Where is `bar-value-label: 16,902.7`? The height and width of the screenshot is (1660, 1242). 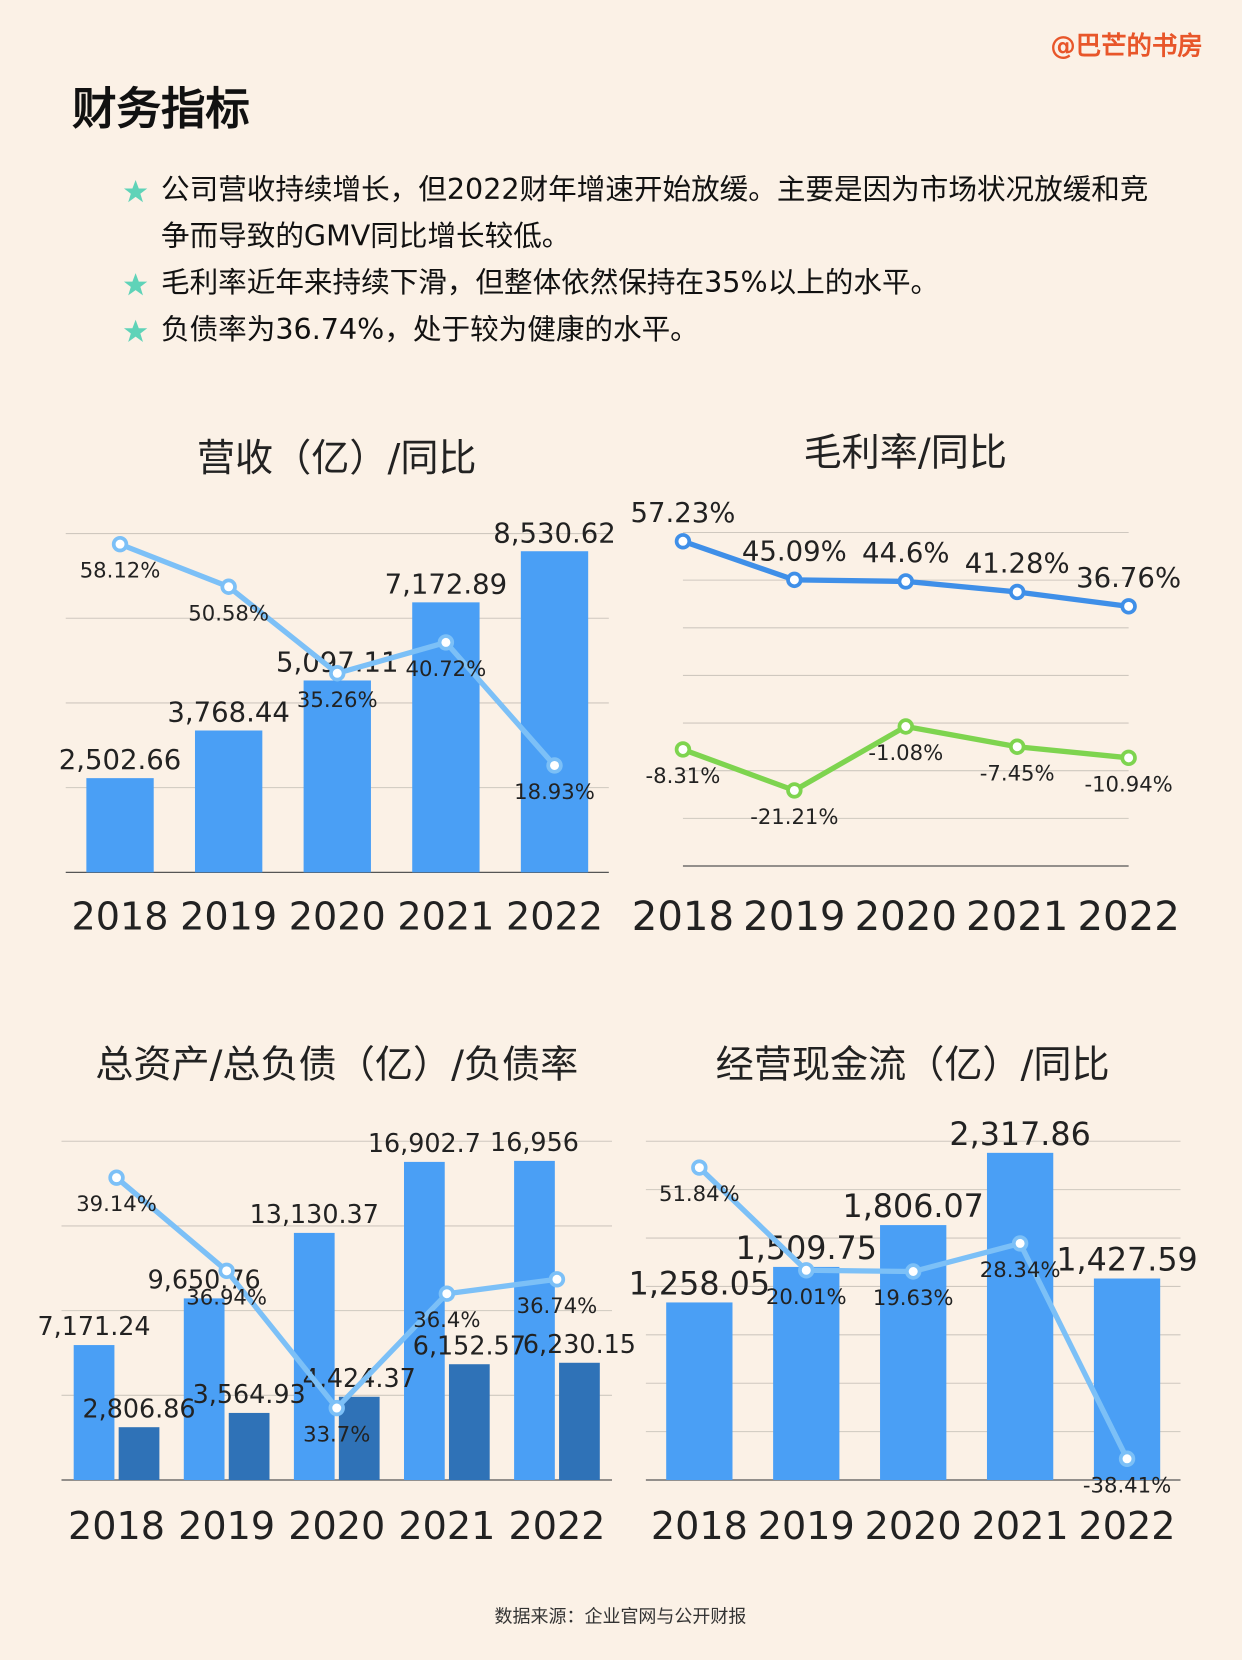 bar-value-label: 16,902.7 is located at coordinates (424, 1143).